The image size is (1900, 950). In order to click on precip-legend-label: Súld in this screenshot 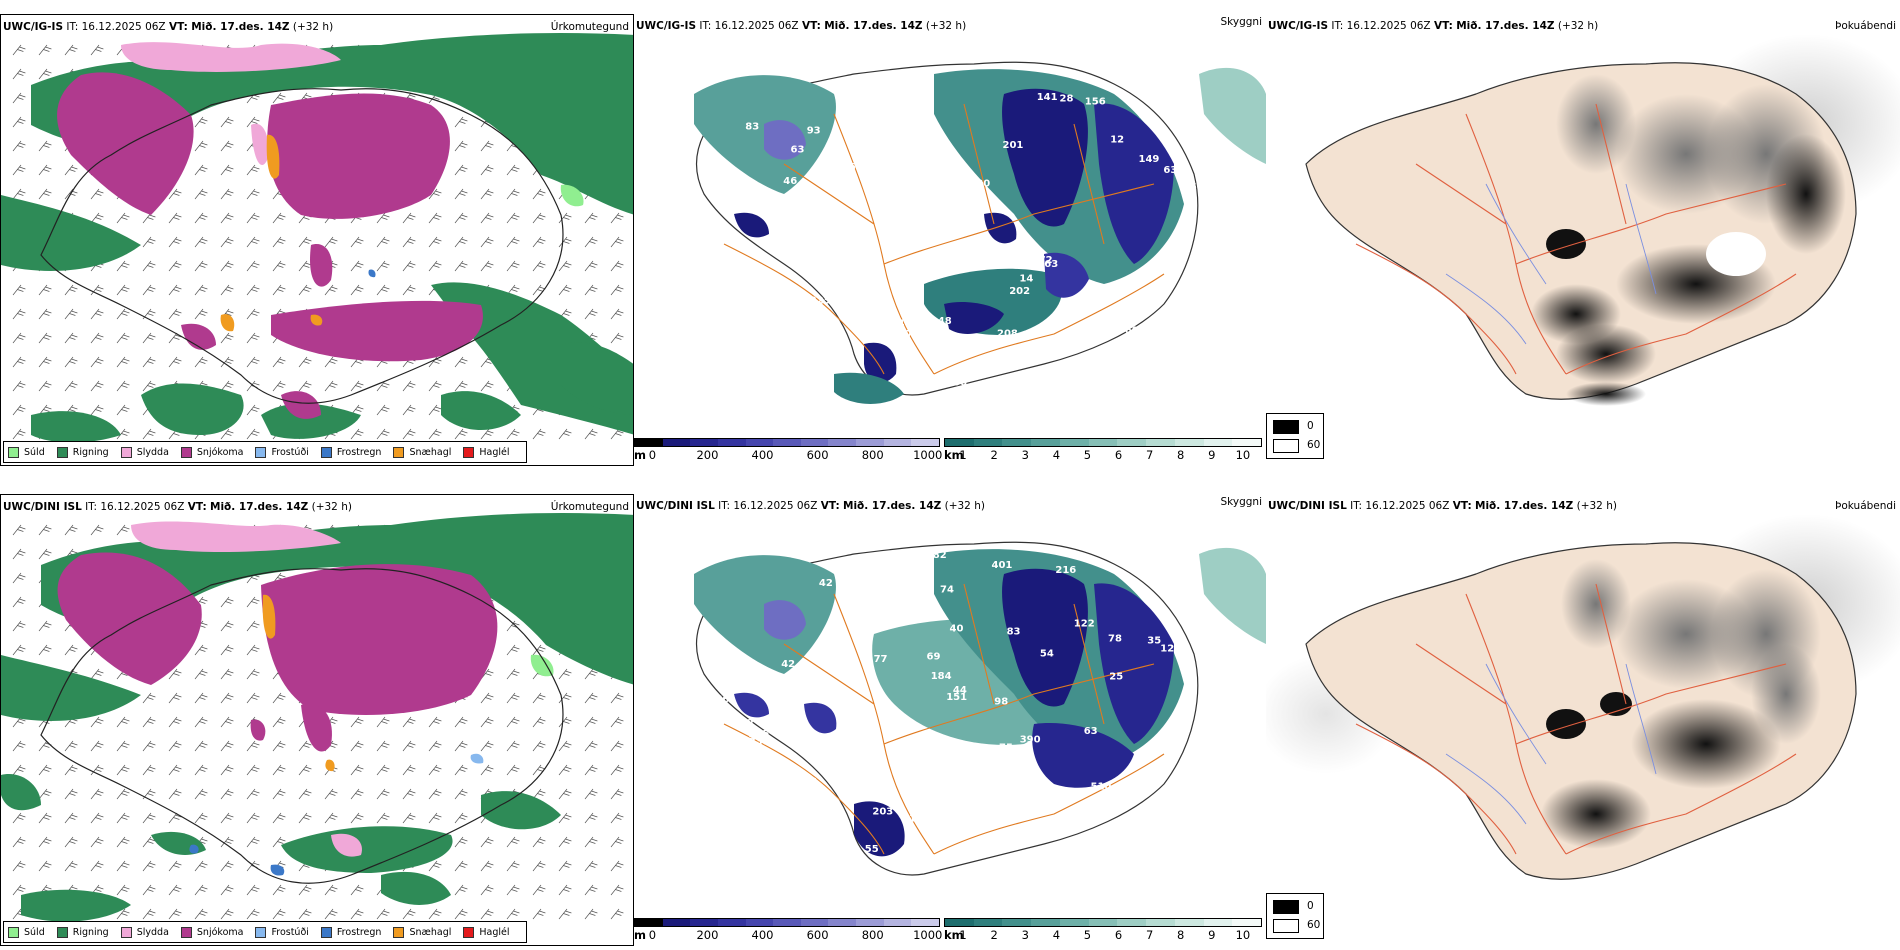, I will do `click(34, 932)`.